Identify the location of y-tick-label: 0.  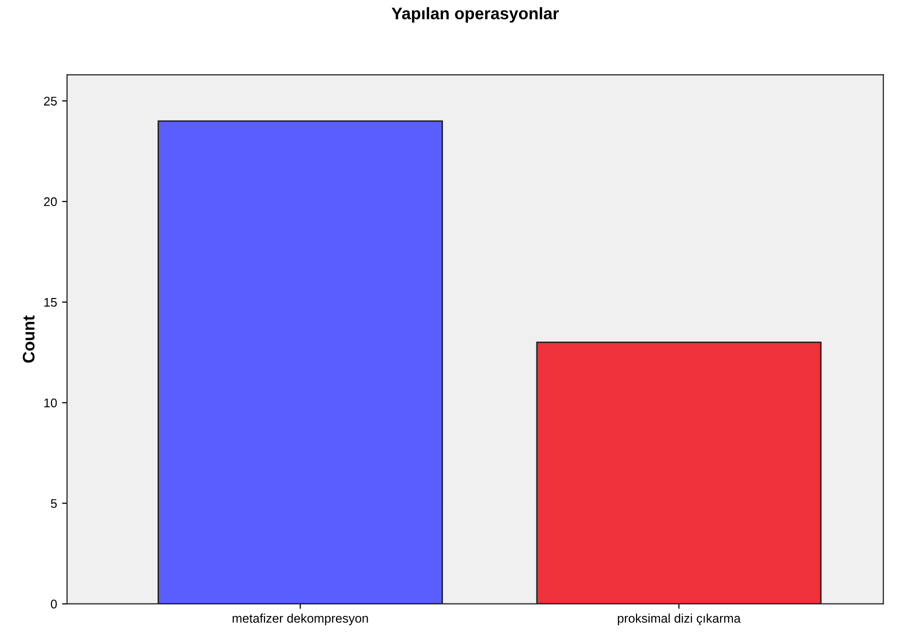
(53, 604).